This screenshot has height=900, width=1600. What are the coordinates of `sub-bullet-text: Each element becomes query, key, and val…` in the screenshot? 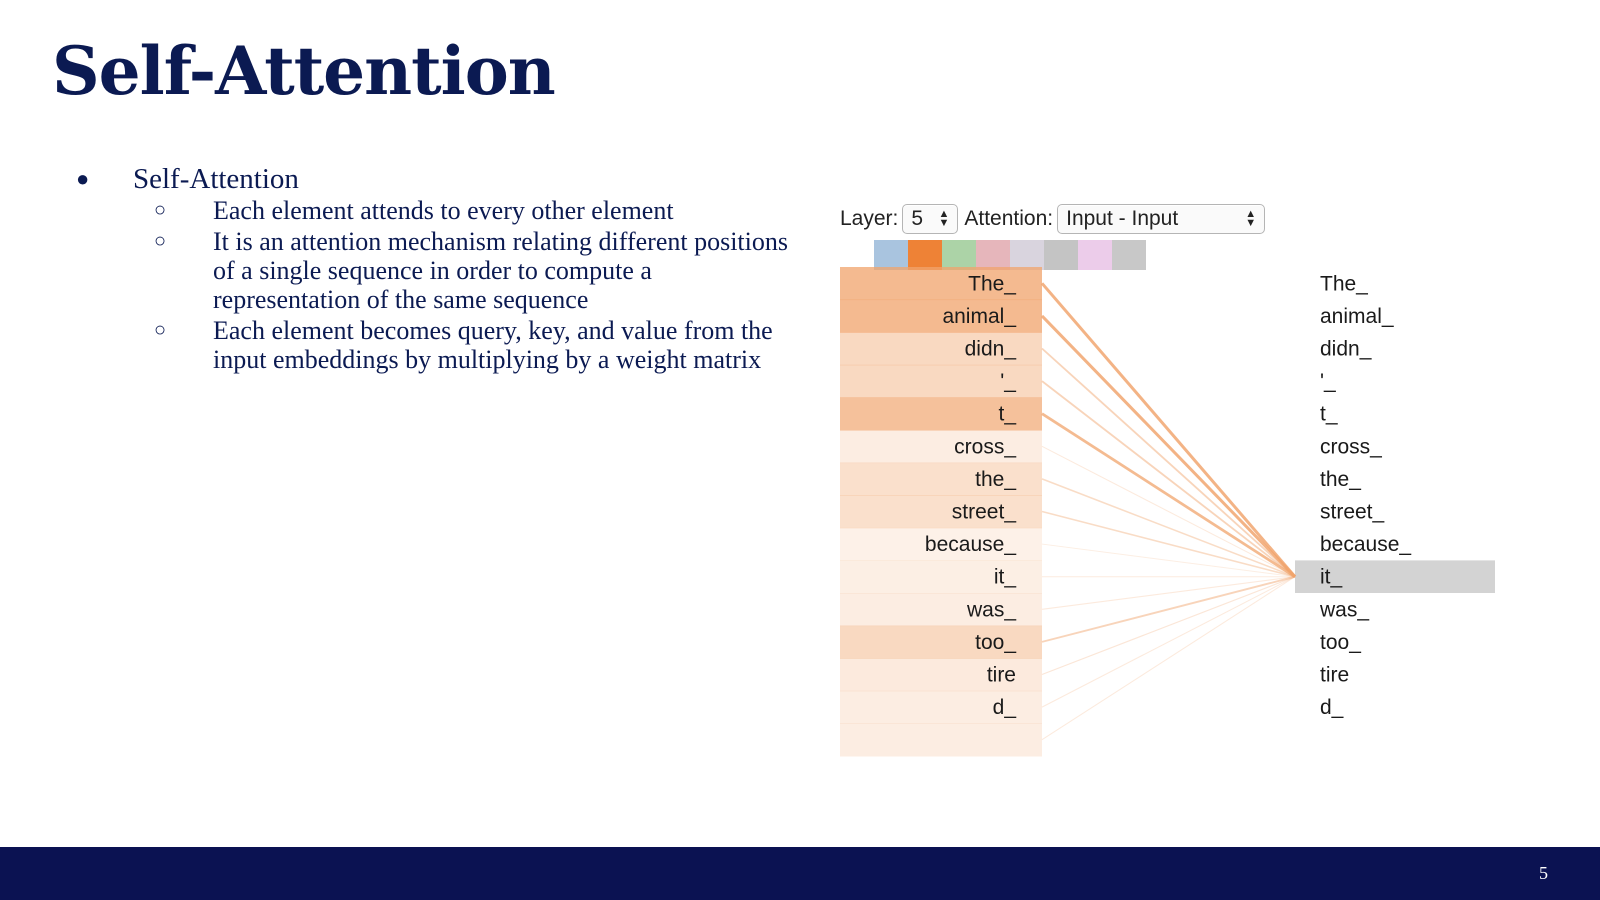 It's located at (493, 345).